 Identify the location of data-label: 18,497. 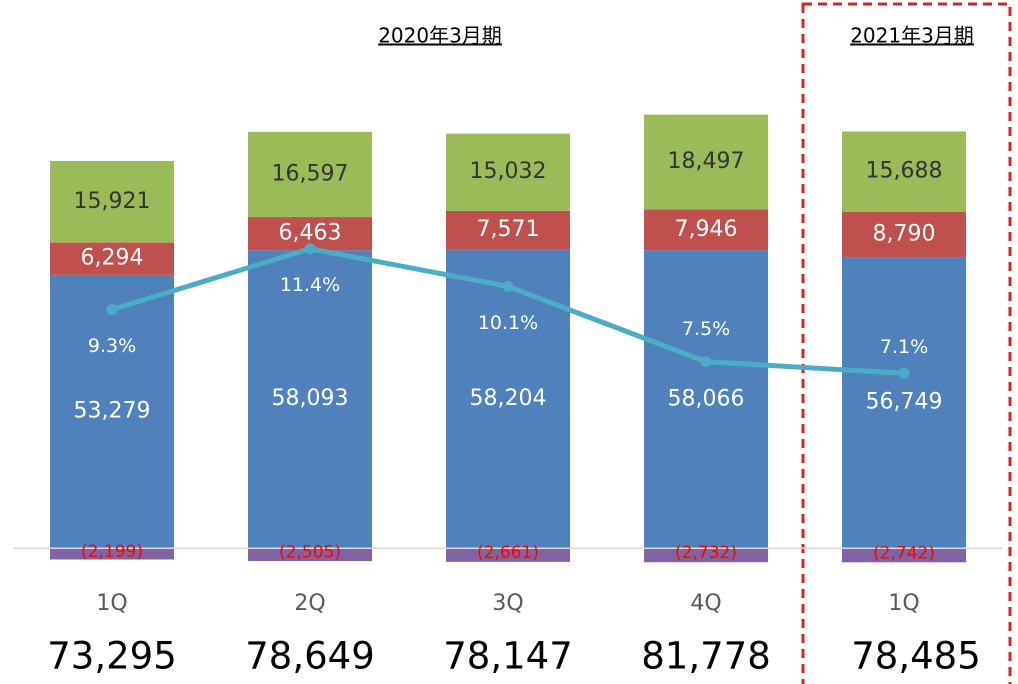
(706, 161).